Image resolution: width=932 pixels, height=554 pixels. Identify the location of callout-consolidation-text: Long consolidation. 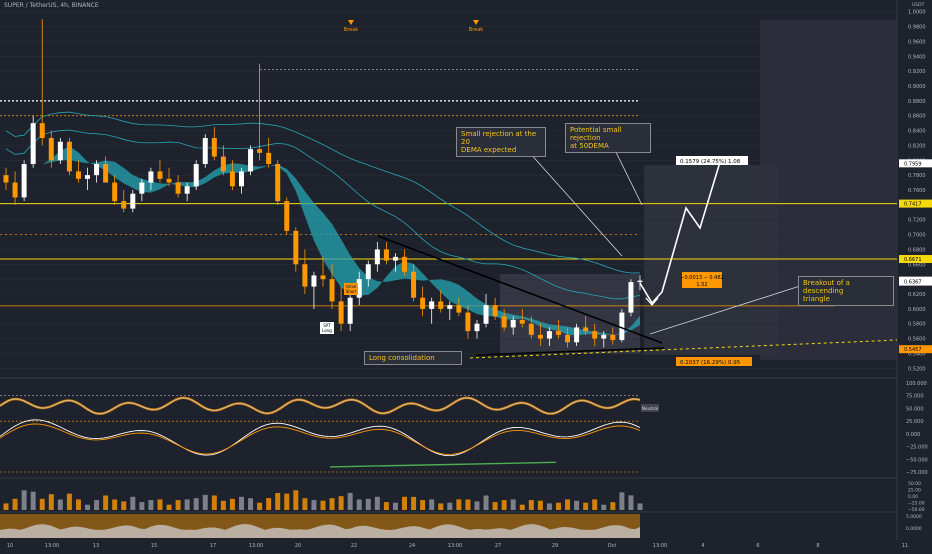
(402, 358).